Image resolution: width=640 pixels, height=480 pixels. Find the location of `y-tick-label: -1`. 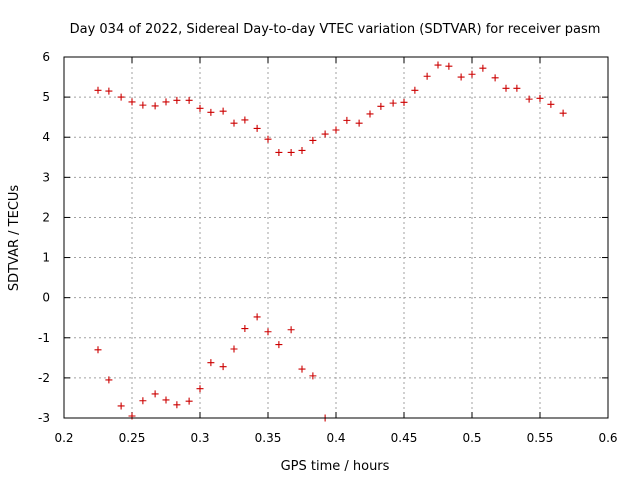

y-tick-label: -1 is located at coordinates (44, 338).